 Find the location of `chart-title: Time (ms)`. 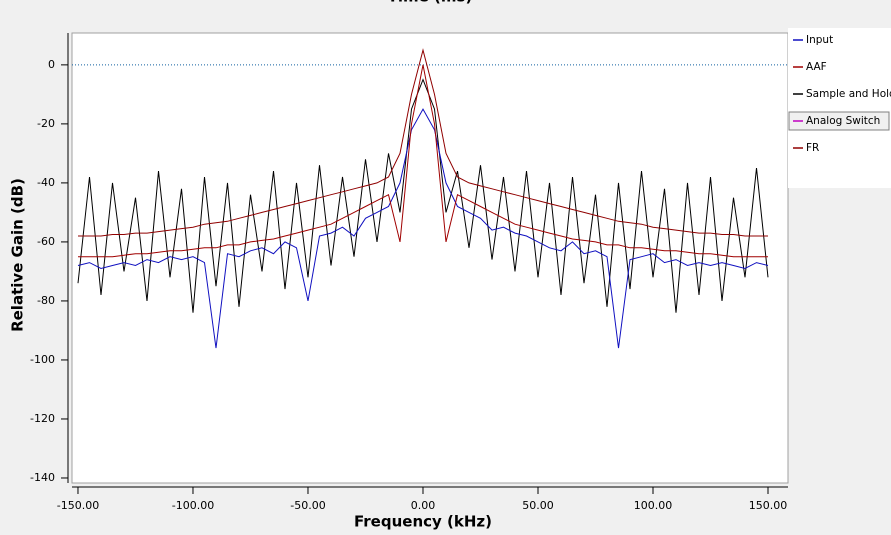

chart-title: Time (ms) is located at coordinates (430, 3).